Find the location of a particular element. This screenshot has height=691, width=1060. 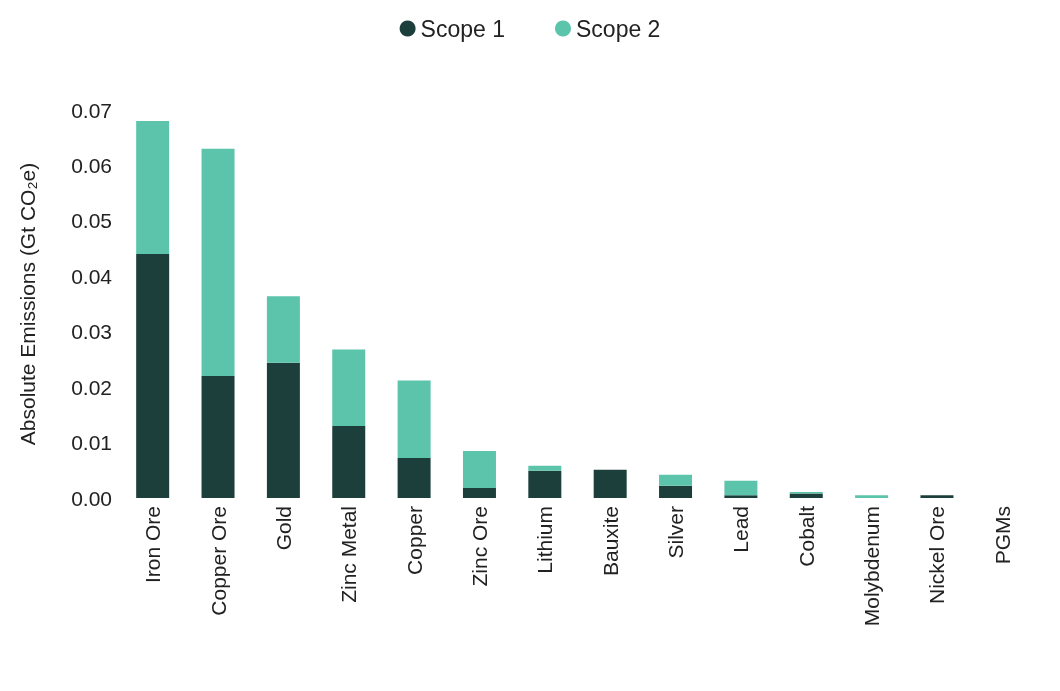

y-tick-label: 0.06 is located at coordinates (91, 165).